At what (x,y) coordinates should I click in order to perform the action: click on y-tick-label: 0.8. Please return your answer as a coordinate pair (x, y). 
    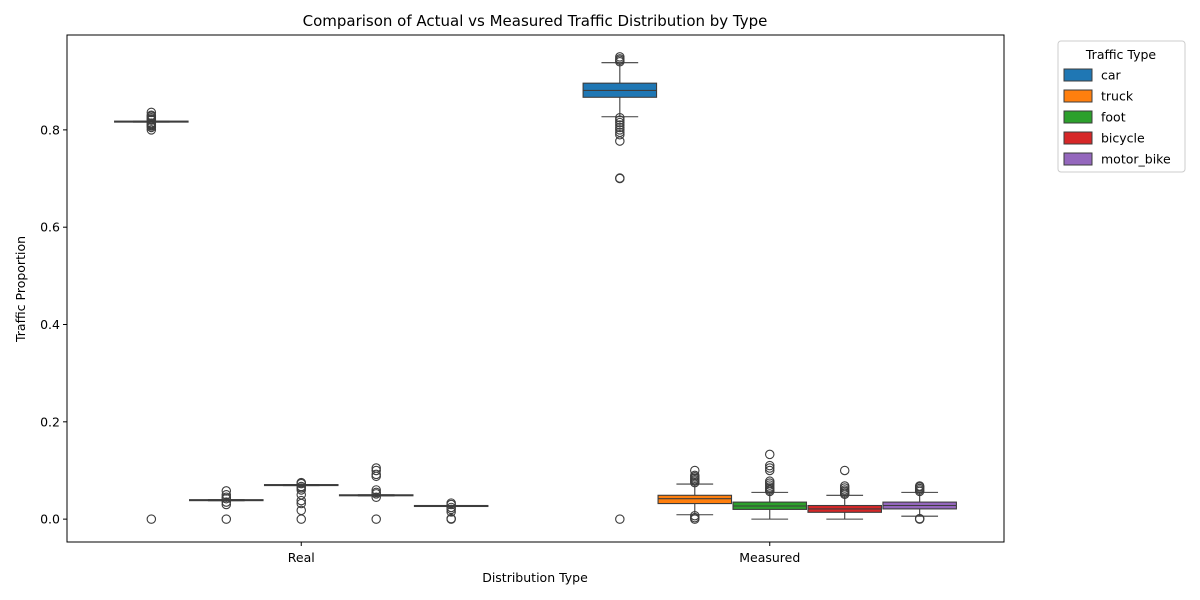
    Looking at the image, I should click on (50, 129).